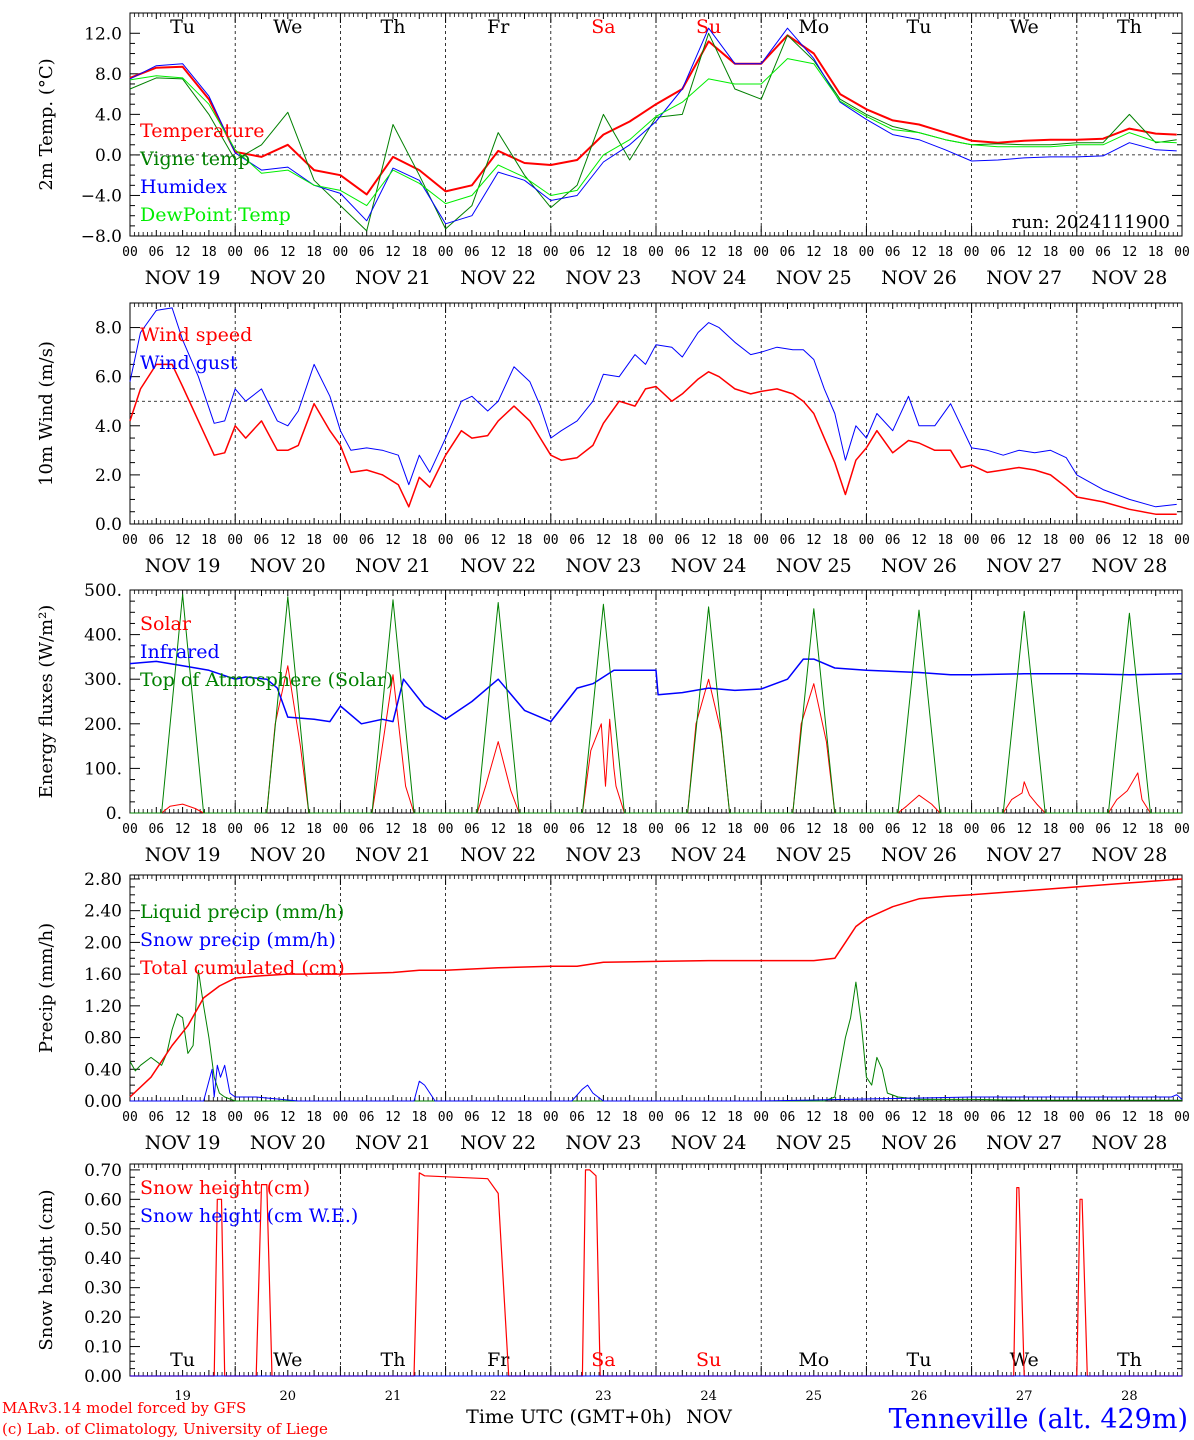  What do you see at coordinates (708, 27) in the screenshot?
I see `weekday-label: Su` at bounding box center [708, 27].